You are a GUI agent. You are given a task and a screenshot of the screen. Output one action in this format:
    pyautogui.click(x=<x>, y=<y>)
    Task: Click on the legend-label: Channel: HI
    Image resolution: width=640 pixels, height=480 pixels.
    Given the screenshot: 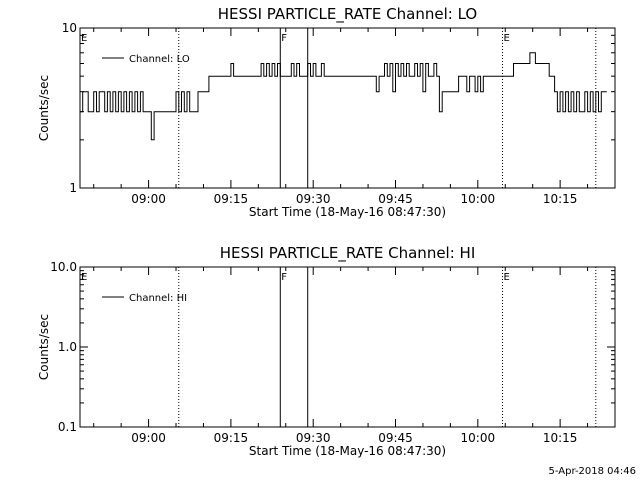 What is the action you would take?
    pyautogui.click(x=158, y=298)
    